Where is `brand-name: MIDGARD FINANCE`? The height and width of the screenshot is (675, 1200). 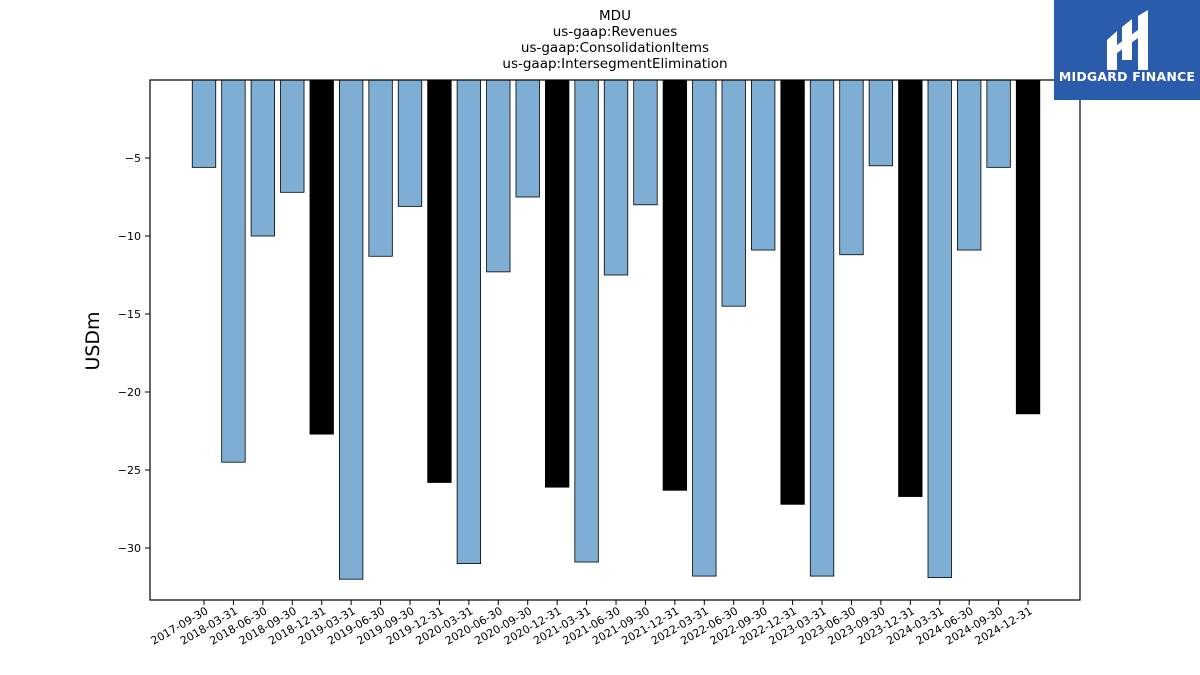 brand-name: MIDGARD FINANCE is located at coordinates (1127, 76).